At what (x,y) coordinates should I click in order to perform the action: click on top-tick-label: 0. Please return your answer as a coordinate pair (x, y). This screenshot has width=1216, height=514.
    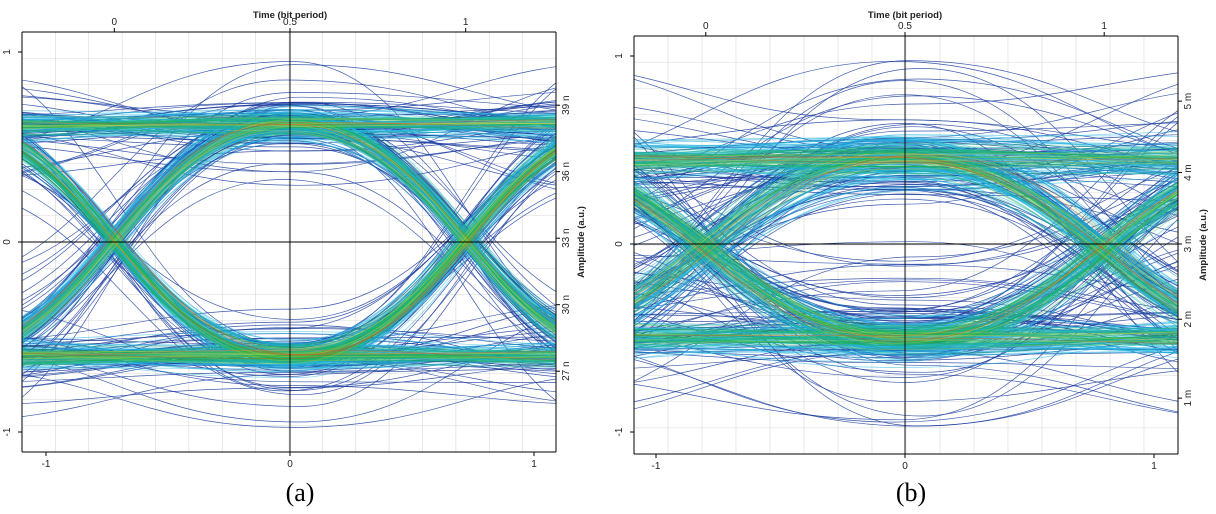
    Looking at the image, I should click on (706, 26).